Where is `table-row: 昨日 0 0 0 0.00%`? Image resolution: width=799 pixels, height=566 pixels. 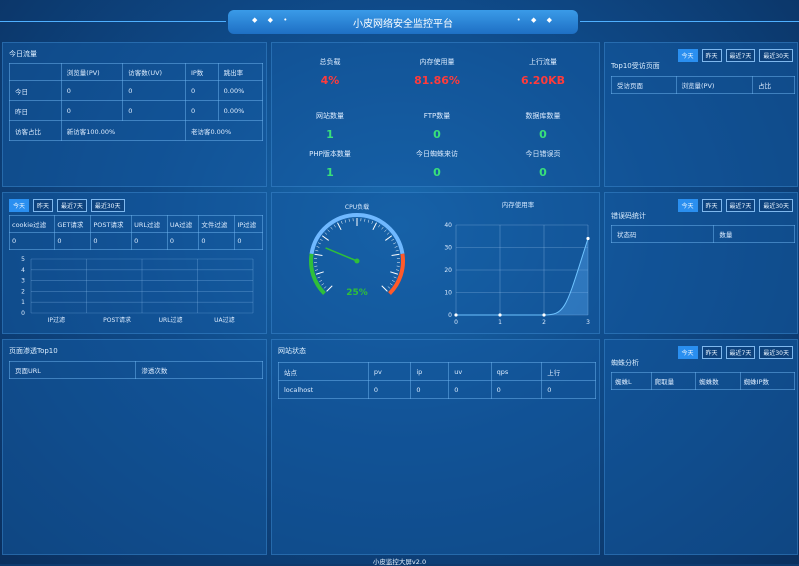 table-row: 昨日 0 0 0 0.00% is located at coordinates (136, 111).